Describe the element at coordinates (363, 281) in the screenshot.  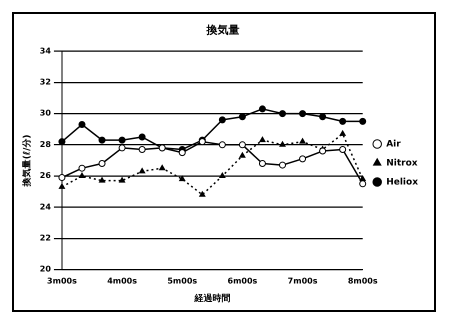
I see `x-tick-label: 8m00s` at that location.